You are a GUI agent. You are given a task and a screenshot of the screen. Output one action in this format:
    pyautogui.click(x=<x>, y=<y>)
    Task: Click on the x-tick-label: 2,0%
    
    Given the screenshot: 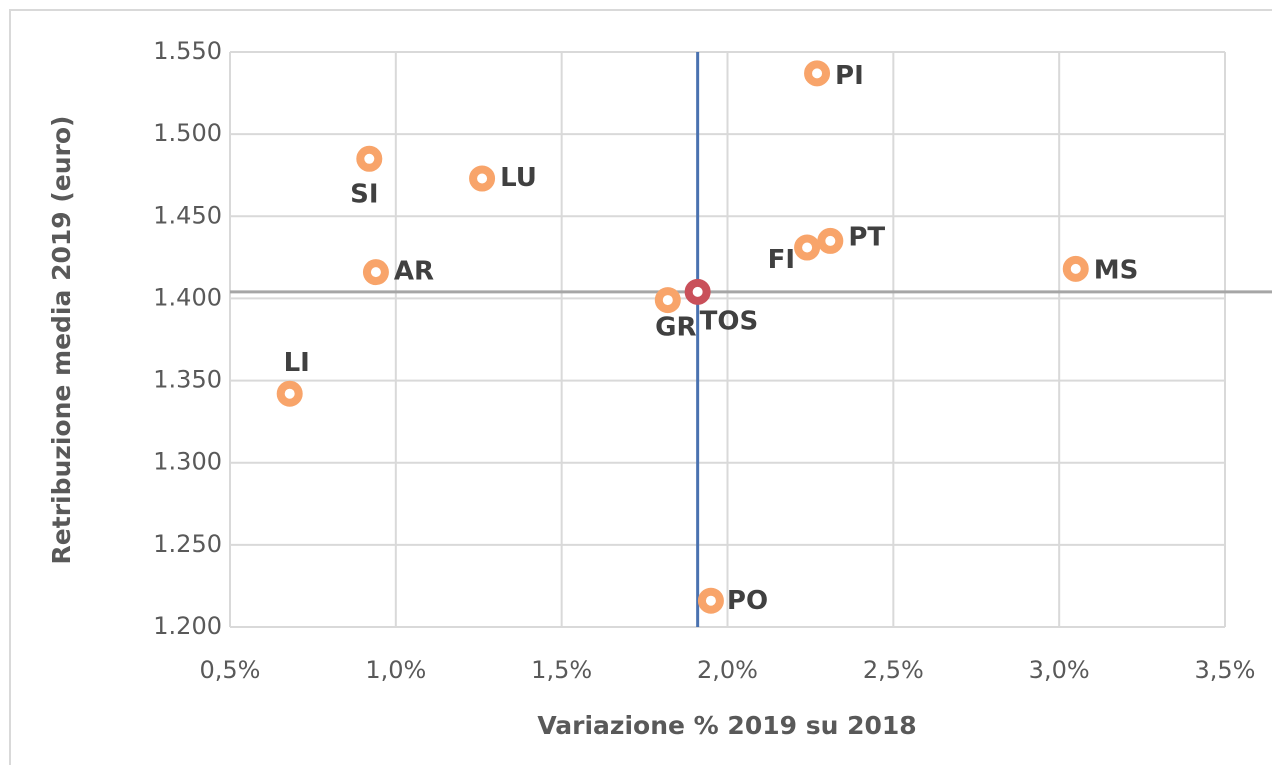 What is the action you would take?
    pyautogui.click(x=727, y=670)
    